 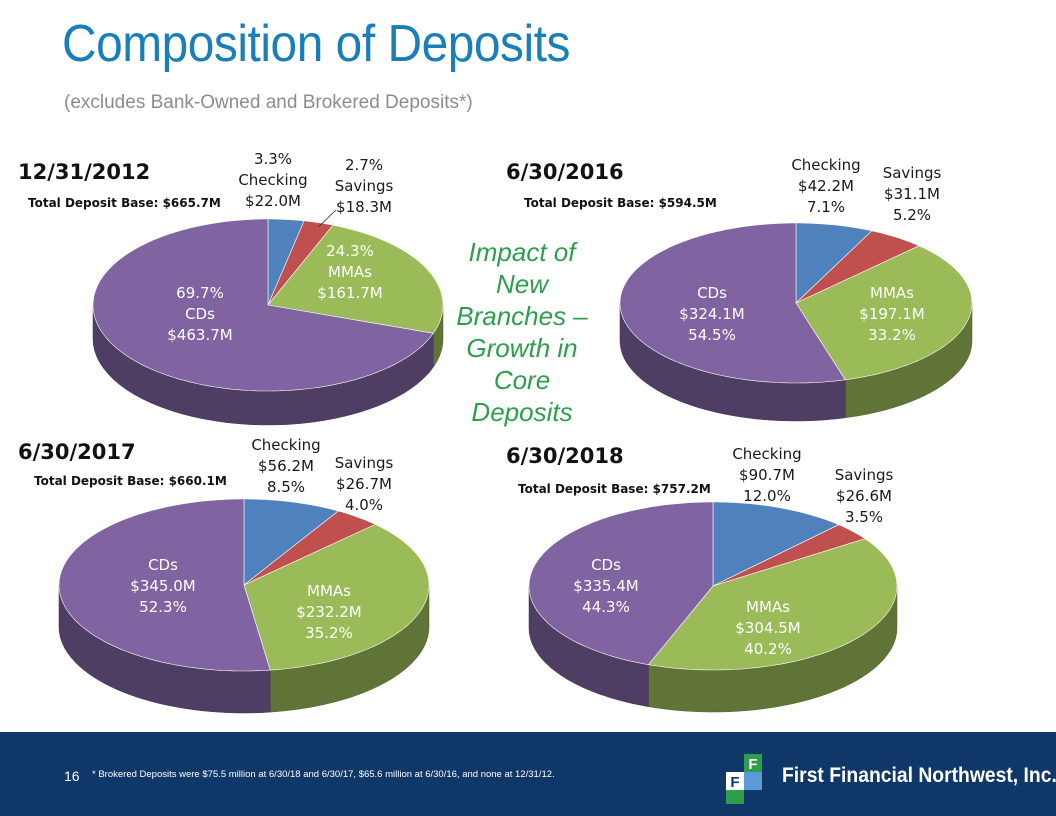 What do you see at coordinates (364, 207) in the screenshot?
I see `slice-label-line: $18.3M` at bounding box center [364, 207].